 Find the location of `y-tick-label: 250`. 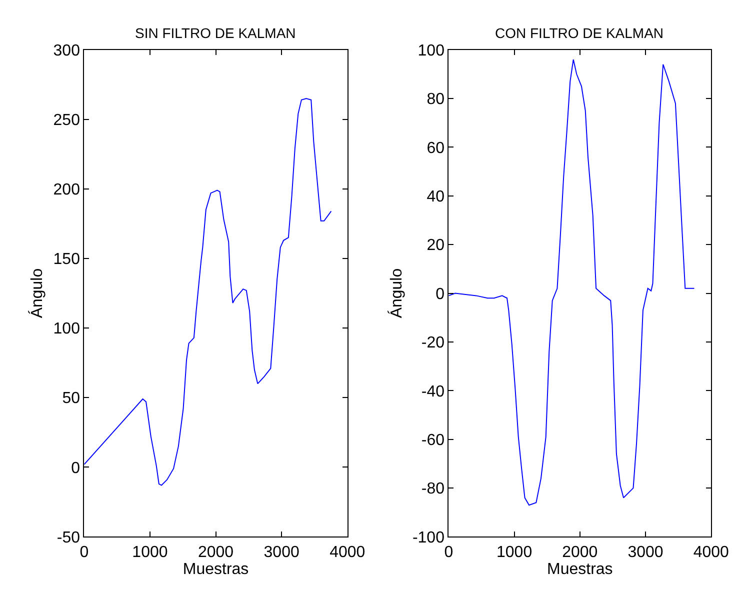

y-tick-label: 250 is located at coordinates (66, 120).